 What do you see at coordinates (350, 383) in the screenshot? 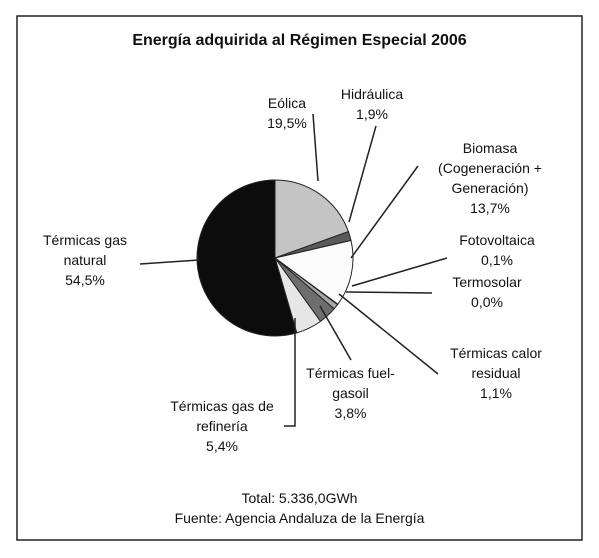
I see `category-label: Térmicas fuel-gasoil` at bounding box center [350, 383].